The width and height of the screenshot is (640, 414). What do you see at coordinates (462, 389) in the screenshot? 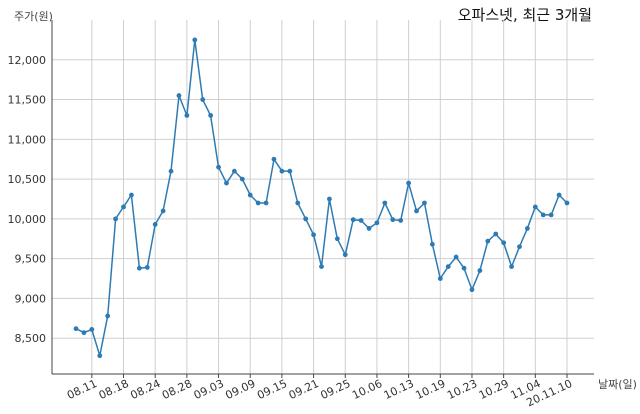
I see `x-tick-label: 10.23` at bounding box center [462, 389].